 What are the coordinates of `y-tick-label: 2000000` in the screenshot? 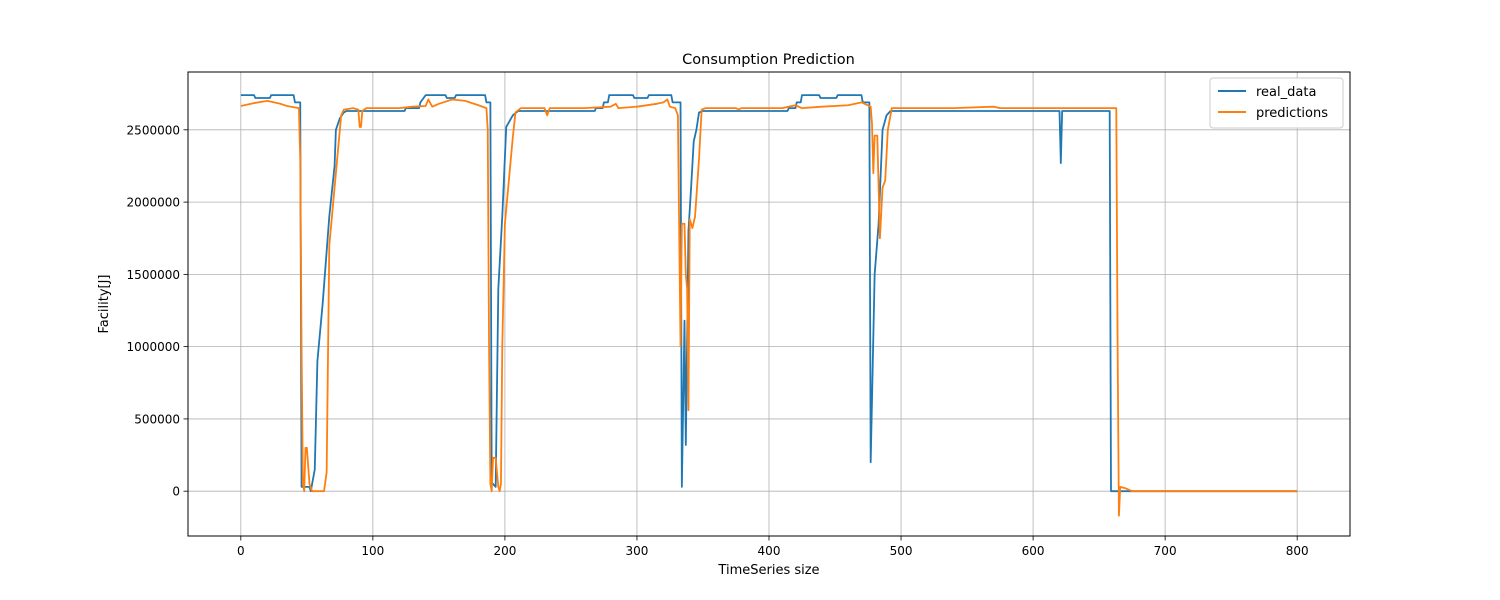 It's located at (153, 203).